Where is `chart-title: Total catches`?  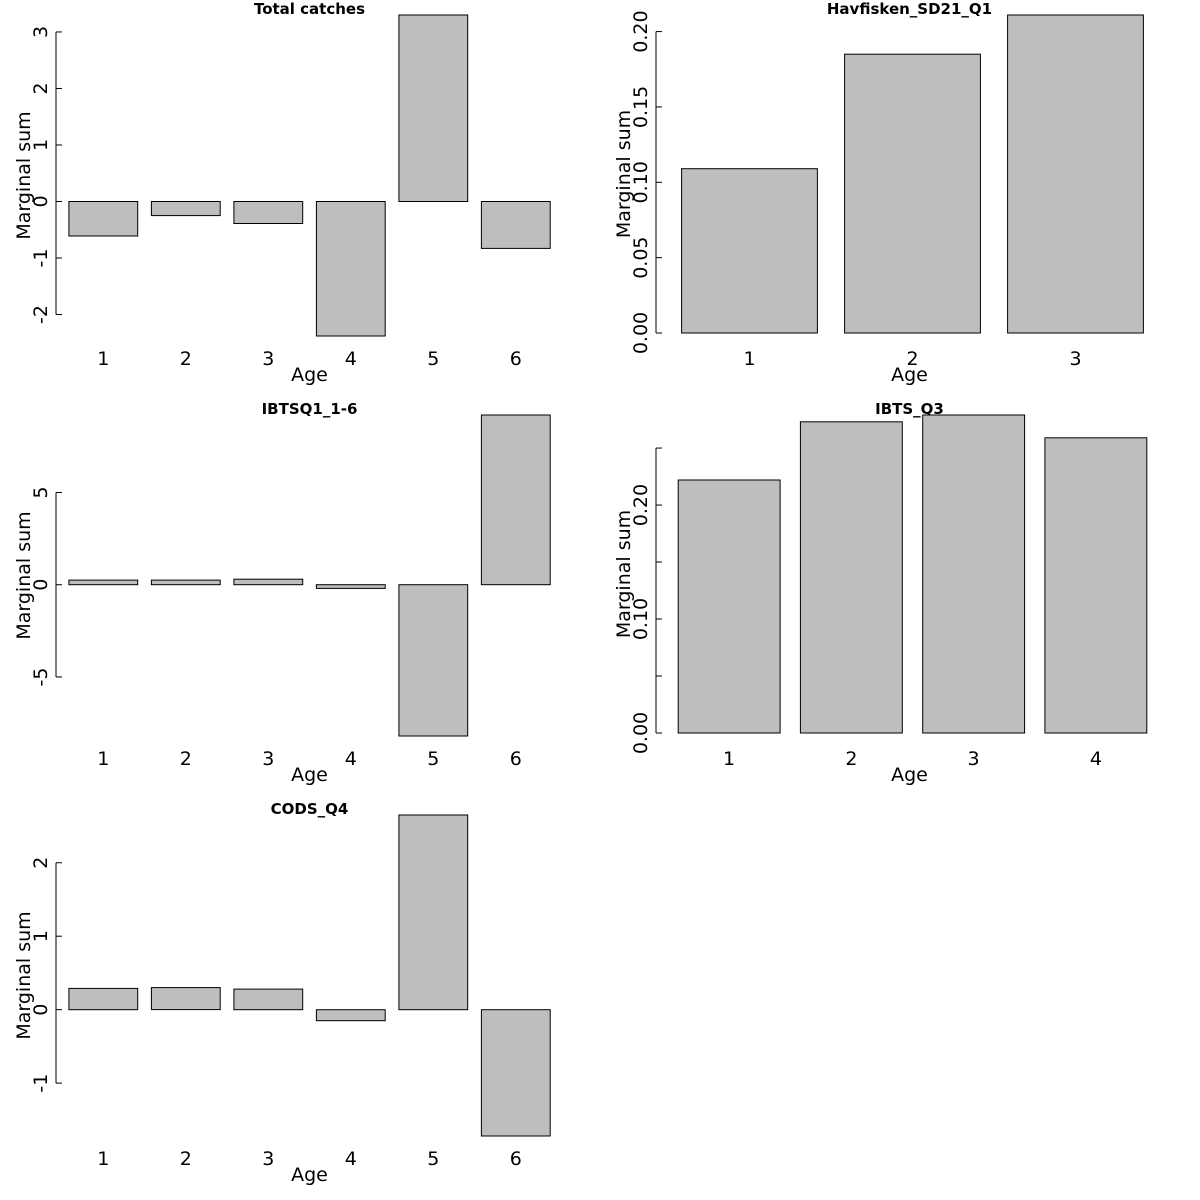 chart-title: Total catches is located at coordinates (309, 9).